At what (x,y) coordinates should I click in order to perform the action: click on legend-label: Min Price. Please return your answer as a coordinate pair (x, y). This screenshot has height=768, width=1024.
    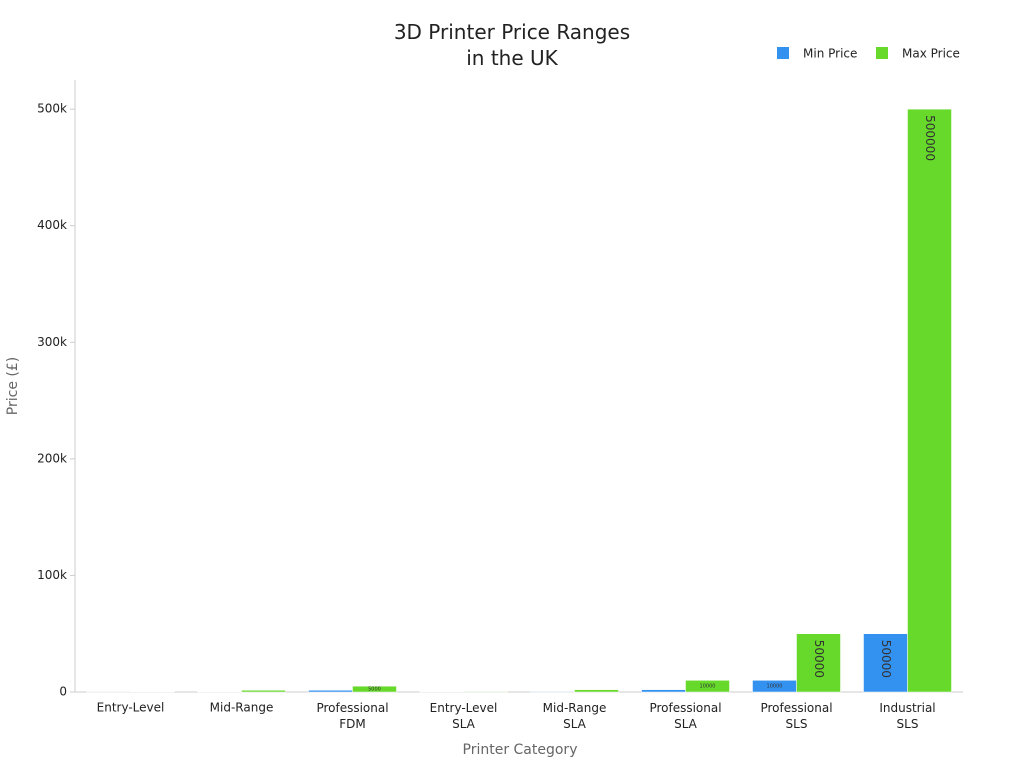
    Looking at the image, I should click on (830, 54).